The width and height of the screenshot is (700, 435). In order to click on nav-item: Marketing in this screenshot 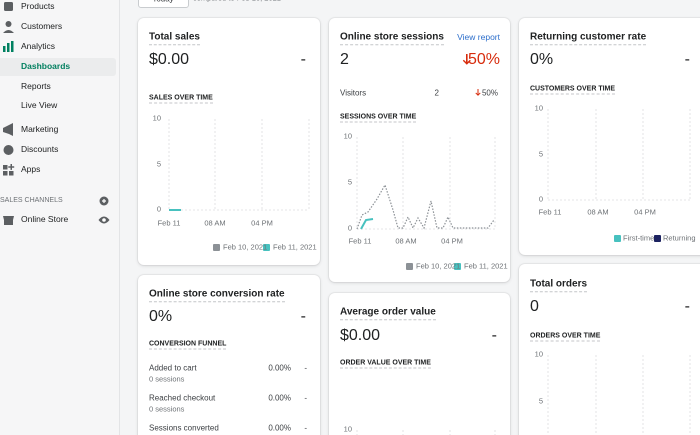, I will do `click(40, 129)`.